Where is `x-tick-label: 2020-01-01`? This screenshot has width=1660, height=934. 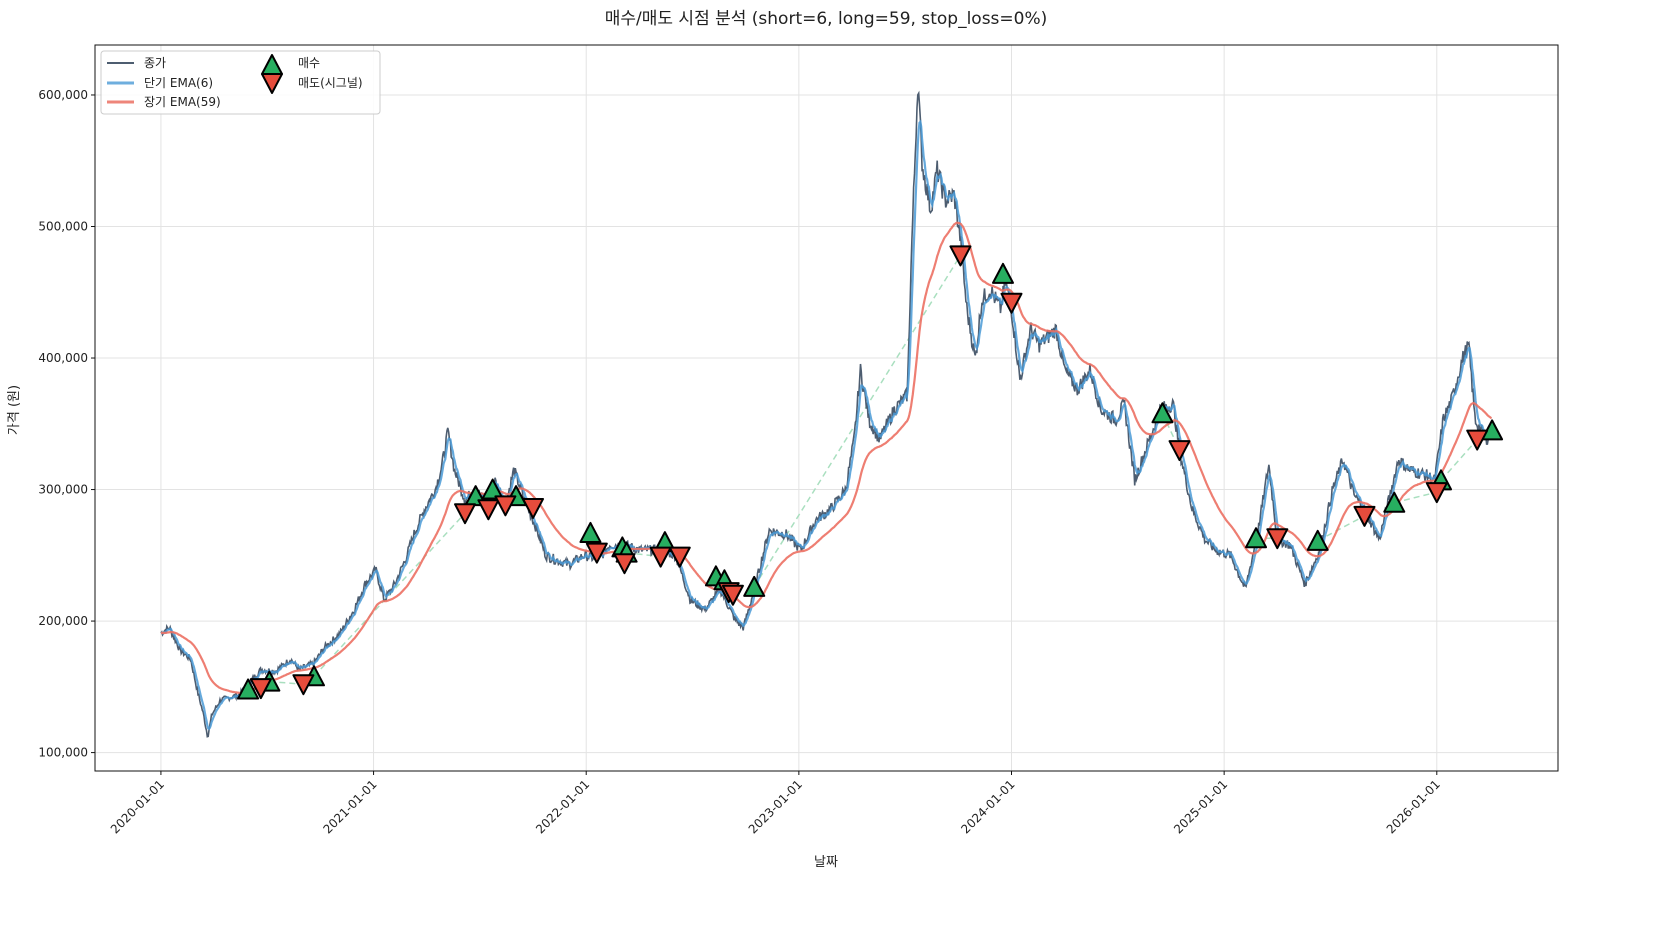
x-tick-label: 2020-01-01 is located at coordinates (137, 806).